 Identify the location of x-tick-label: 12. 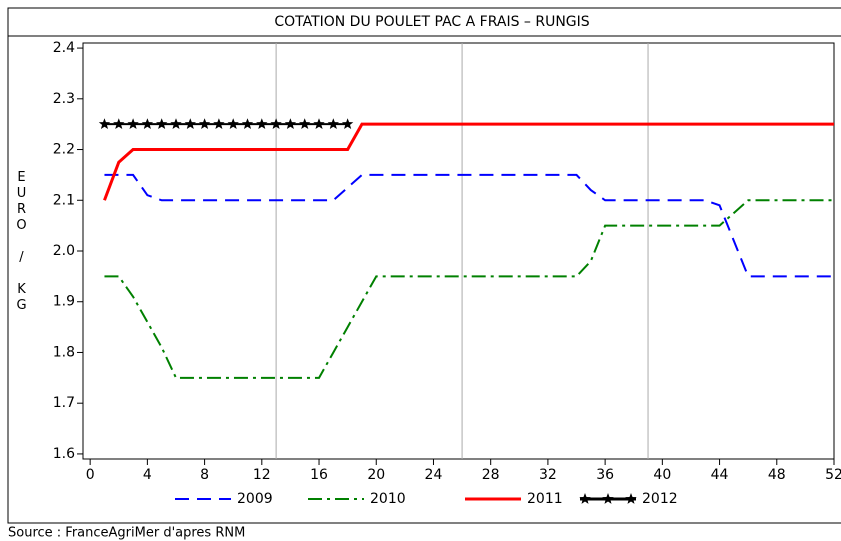
(262, 475).